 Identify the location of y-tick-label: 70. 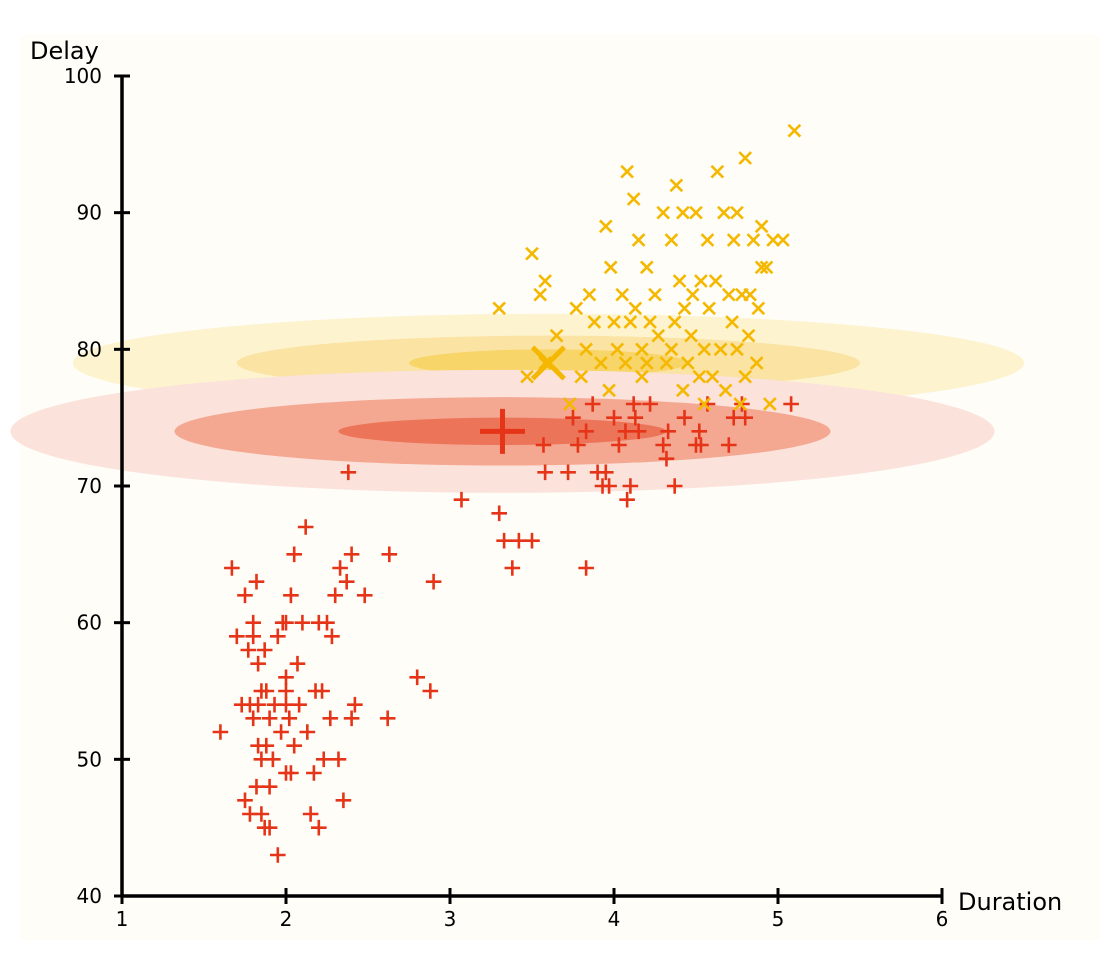
(89, 486).